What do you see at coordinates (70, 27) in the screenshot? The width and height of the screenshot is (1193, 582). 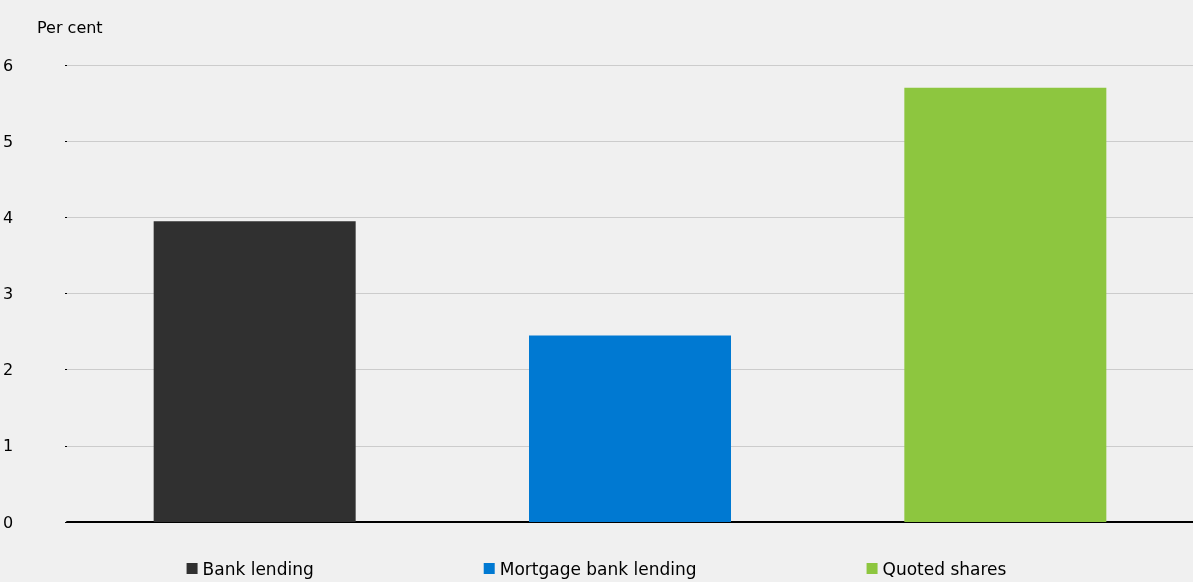 I see `y-axis-title: Per cent` at bounding box center [70, 27].